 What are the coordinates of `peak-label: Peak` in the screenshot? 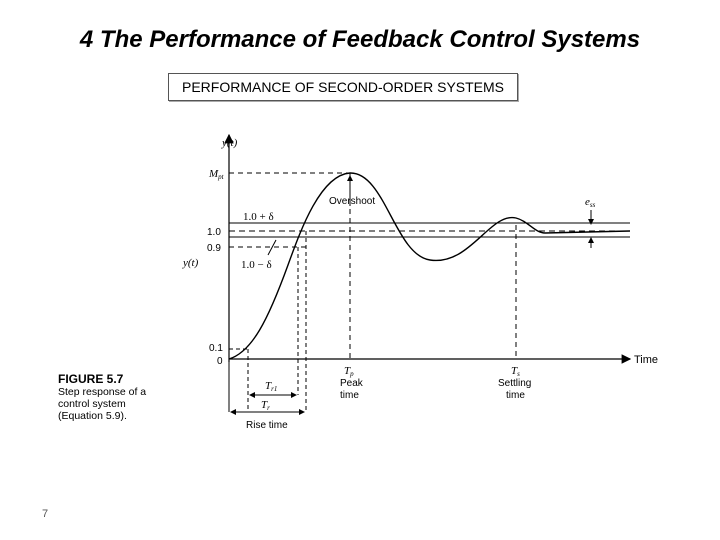 It's located at (352, 383).